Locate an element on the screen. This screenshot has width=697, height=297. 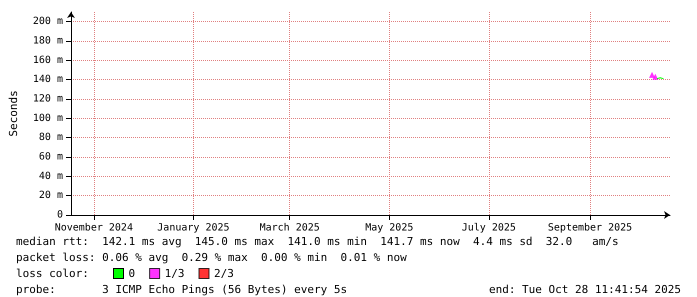
y-tick-label: 120 m is located at coordinates (47, 99).